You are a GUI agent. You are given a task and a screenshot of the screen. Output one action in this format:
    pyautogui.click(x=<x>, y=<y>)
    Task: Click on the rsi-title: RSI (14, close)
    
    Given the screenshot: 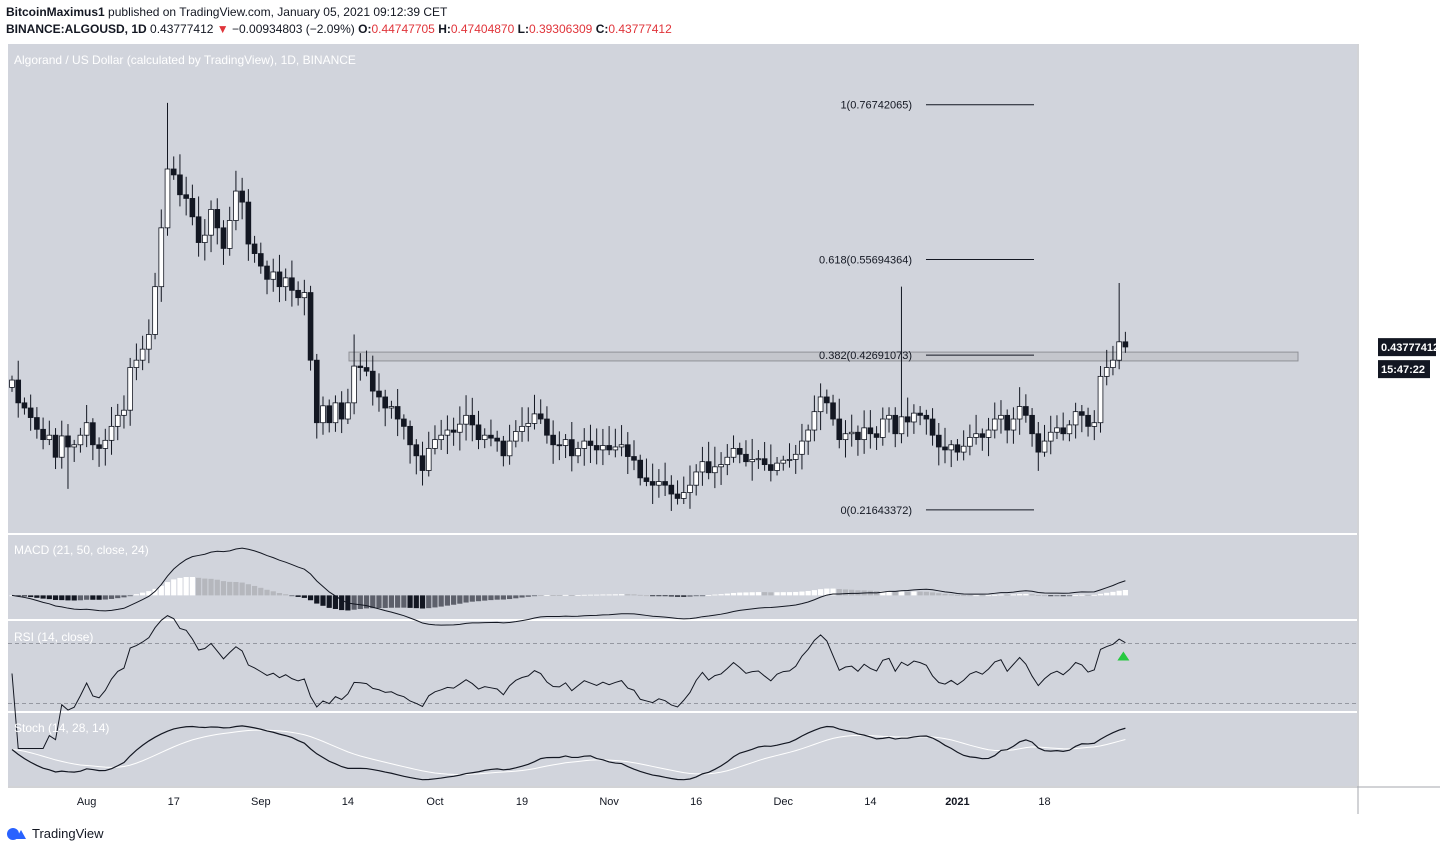 What is the action you would take?
    pyautogui.click(x=53, y=637)
    